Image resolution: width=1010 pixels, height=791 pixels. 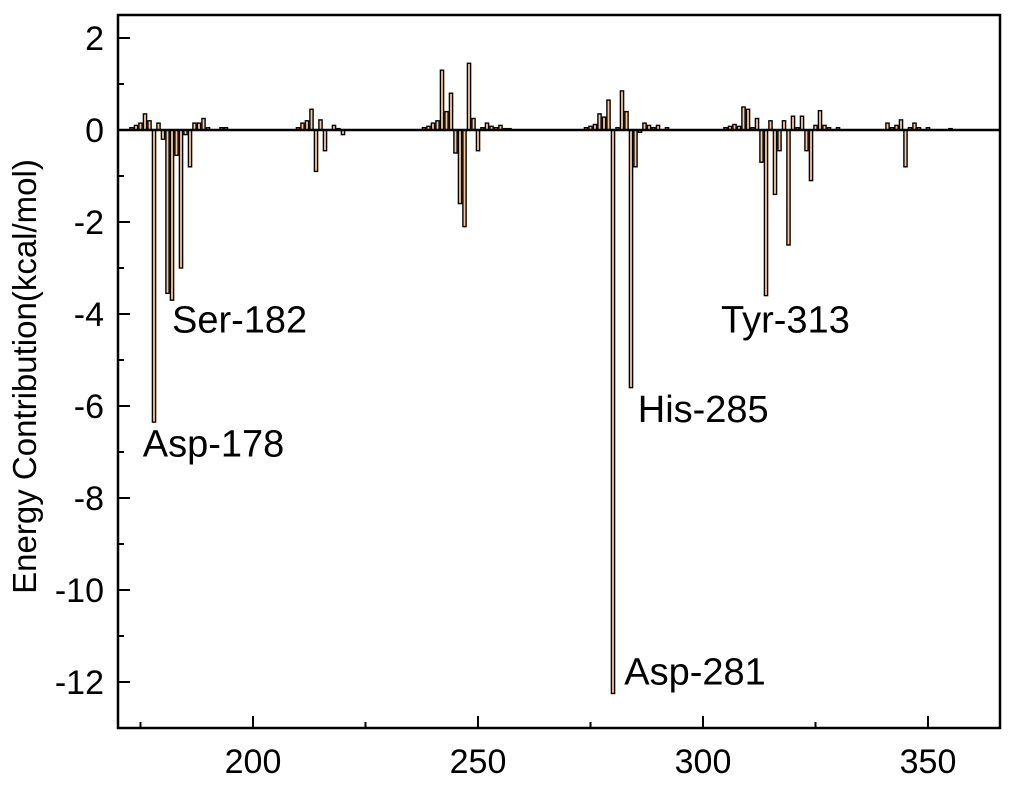 I want to click on y-tick-label: -2, so click(x=89, y=223).